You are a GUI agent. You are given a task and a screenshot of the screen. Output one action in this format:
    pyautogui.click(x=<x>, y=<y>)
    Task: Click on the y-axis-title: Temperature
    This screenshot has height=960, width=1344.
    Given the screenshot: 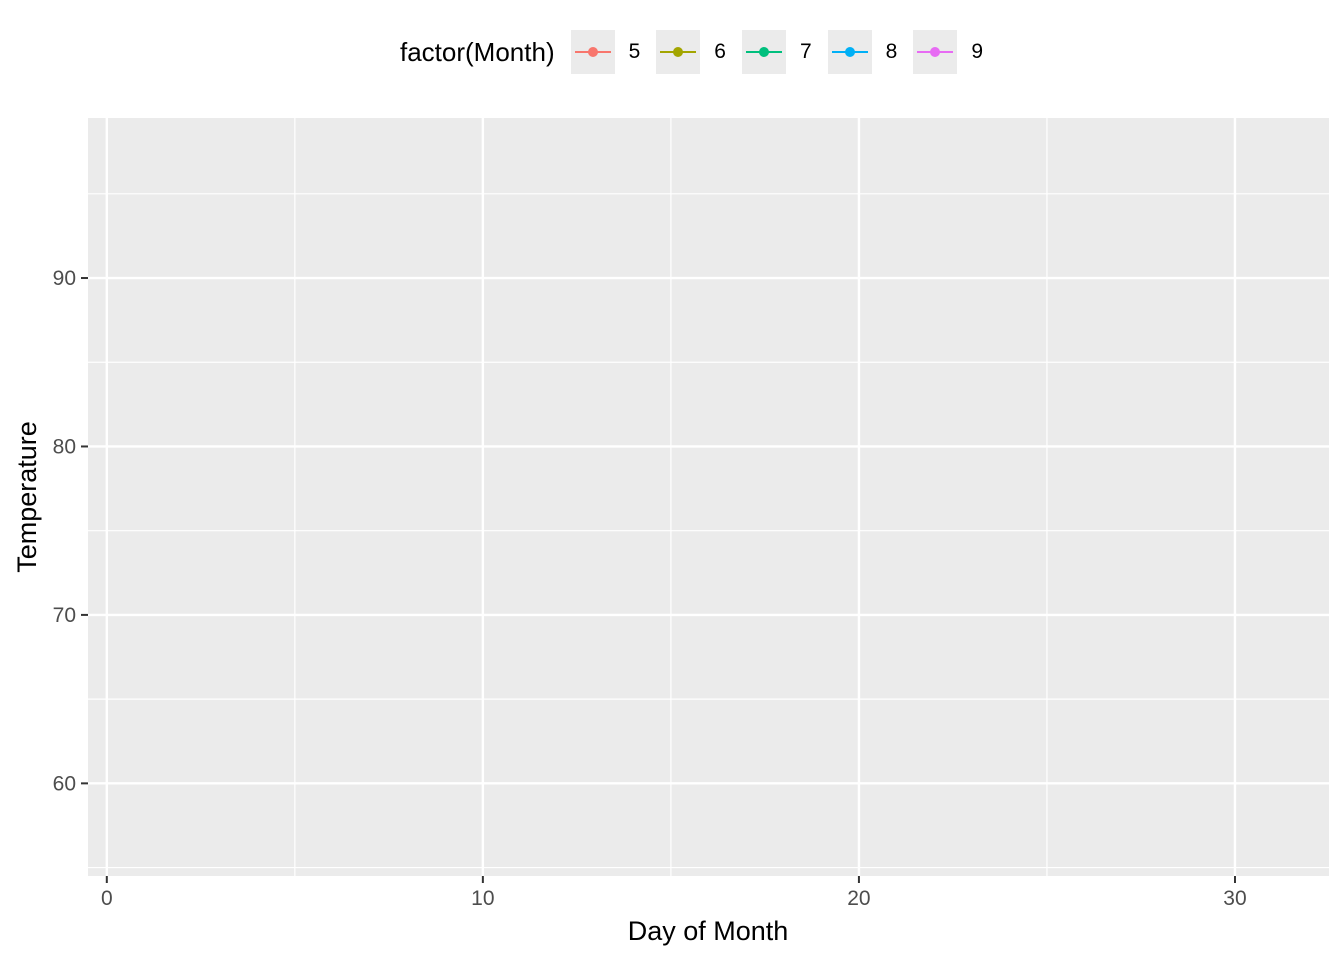 What is the action you would take?
    pyautogui.click(x=27, y=497)
    